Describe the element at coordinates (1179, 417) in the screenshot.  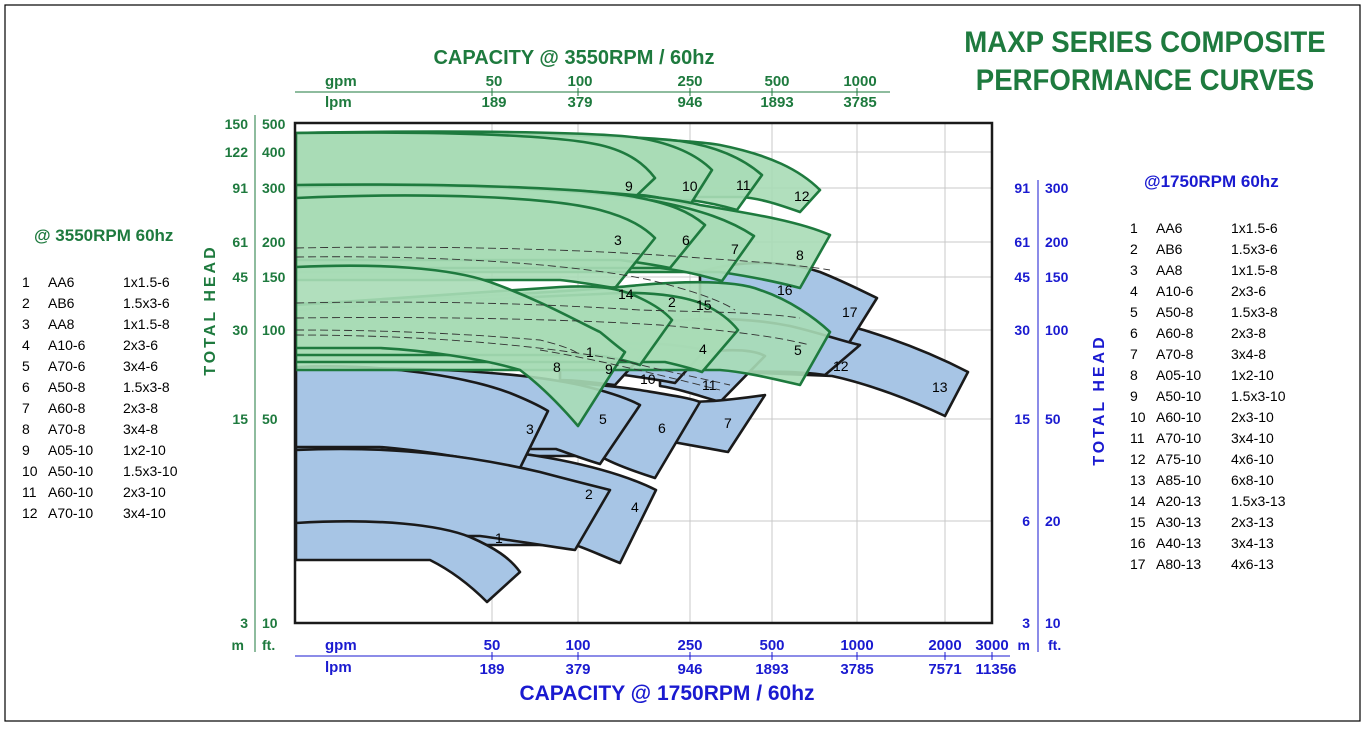
I see `model-name: A60-10` at that location.